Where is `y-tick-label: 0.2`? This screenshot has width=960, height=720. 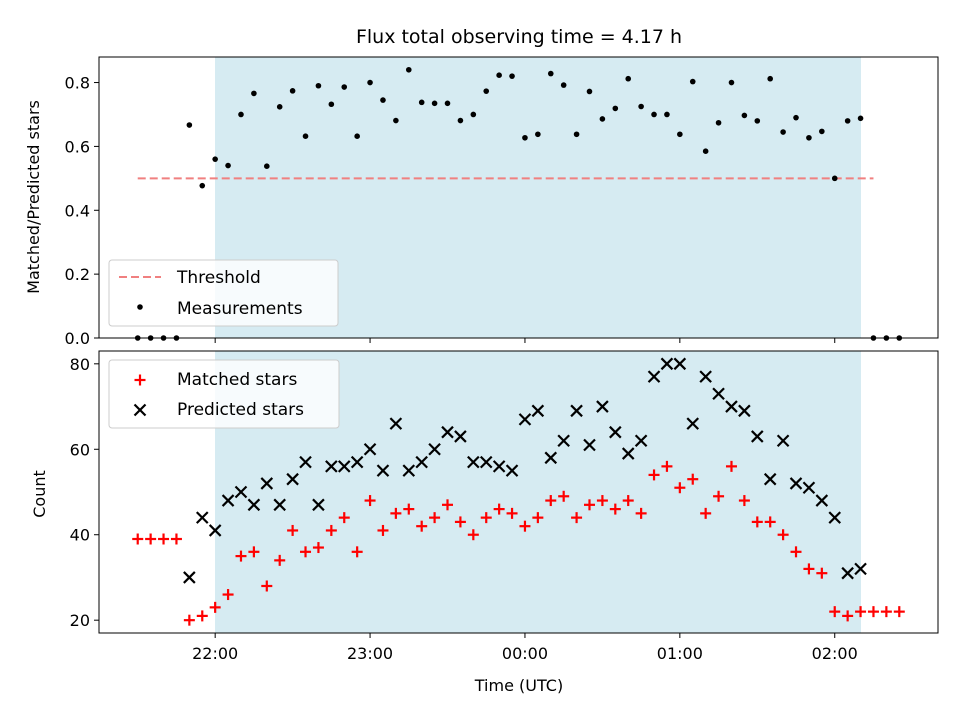 y-tick-label: 0.2 is located at coordinates (77, 274).